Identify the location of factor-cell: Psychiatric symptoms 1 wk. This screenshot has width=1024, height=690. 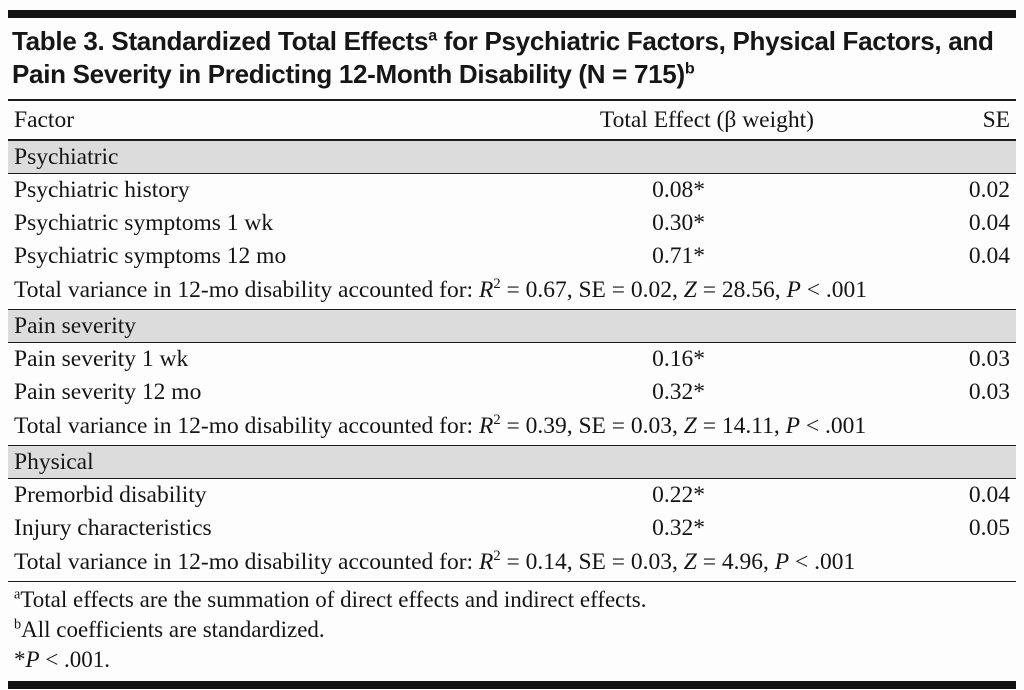
(144, 223).